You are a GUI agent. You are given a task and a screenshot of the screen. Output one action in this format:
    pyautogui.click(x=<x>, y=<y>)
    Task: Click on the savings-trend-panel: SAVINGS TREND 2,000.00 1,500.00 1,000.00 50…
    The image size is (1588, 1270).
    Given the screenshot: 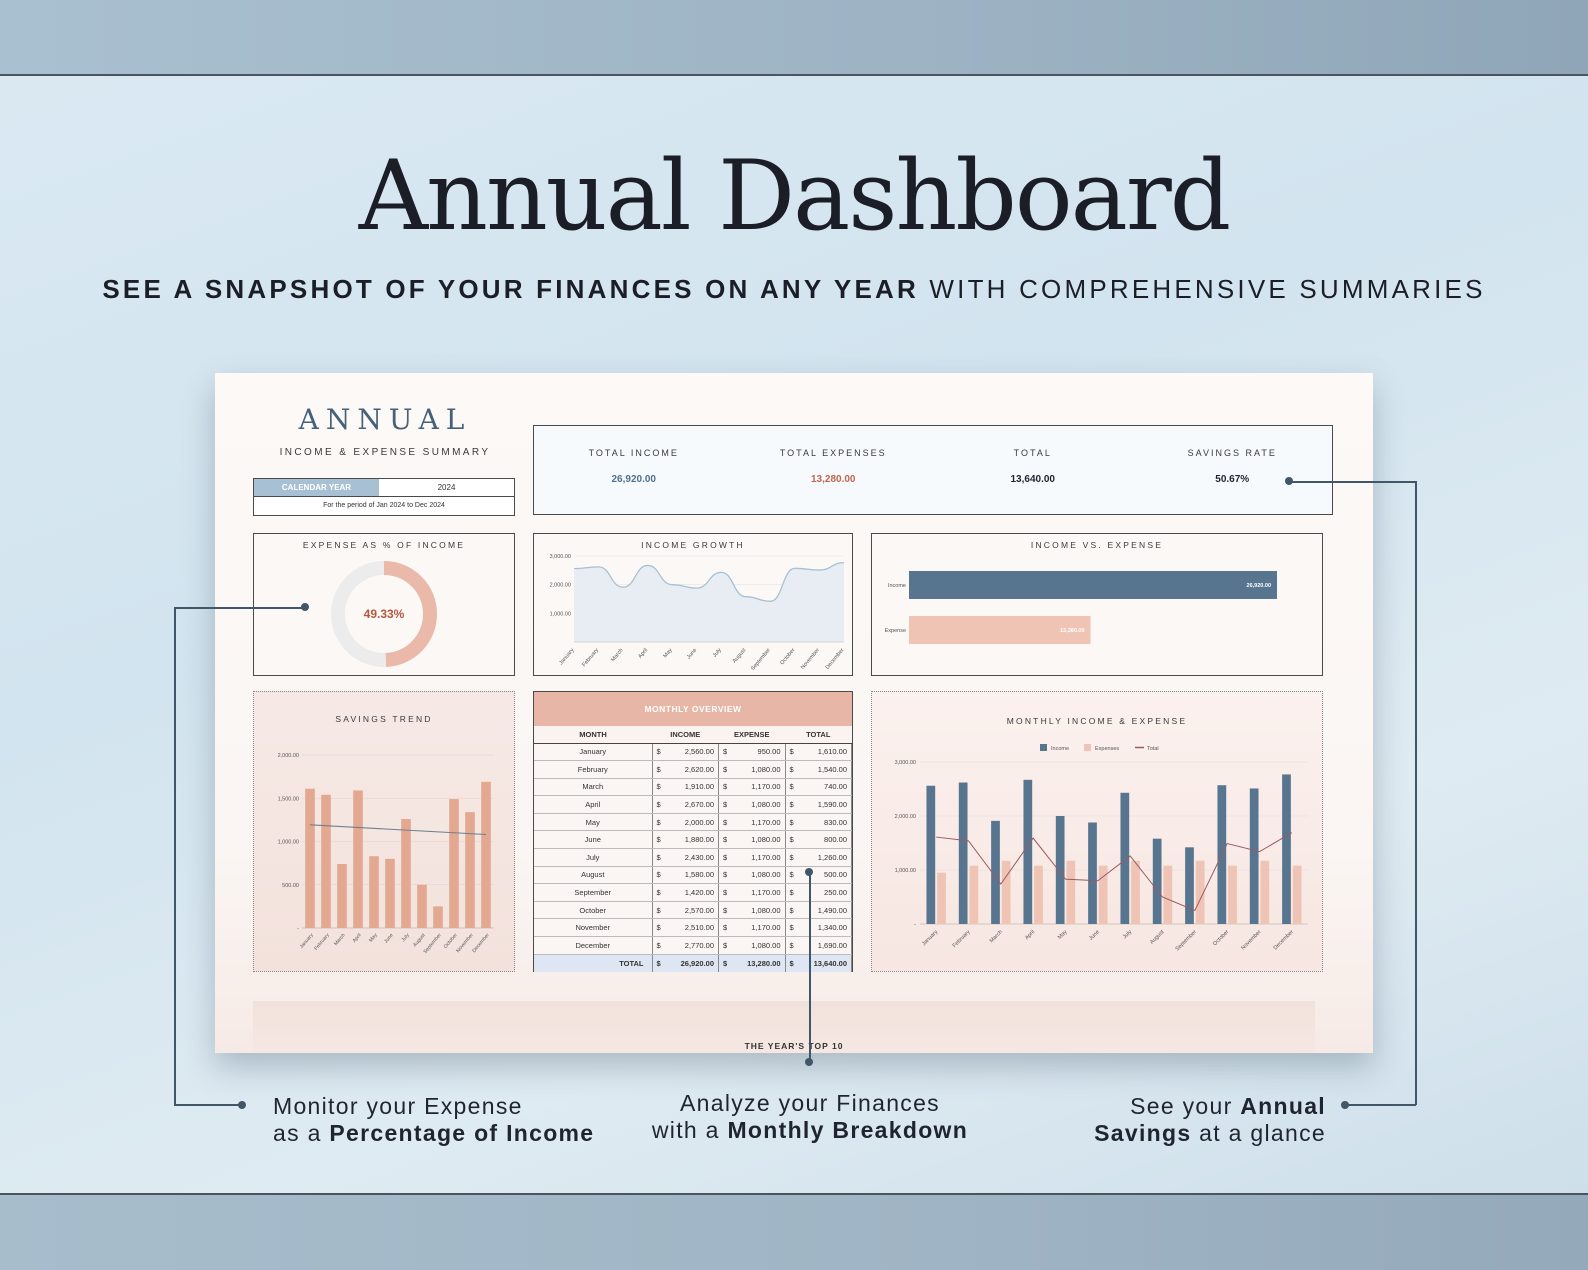 What is the action you would take?
    pyautogui.click(x=384, y=831)
    